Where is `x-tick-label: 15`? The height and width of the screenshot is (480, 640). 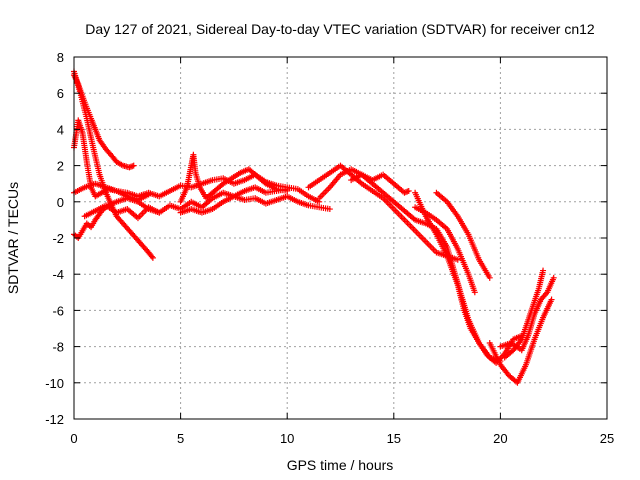
x-tick-label: 15 is located at coordinates (394, 438).